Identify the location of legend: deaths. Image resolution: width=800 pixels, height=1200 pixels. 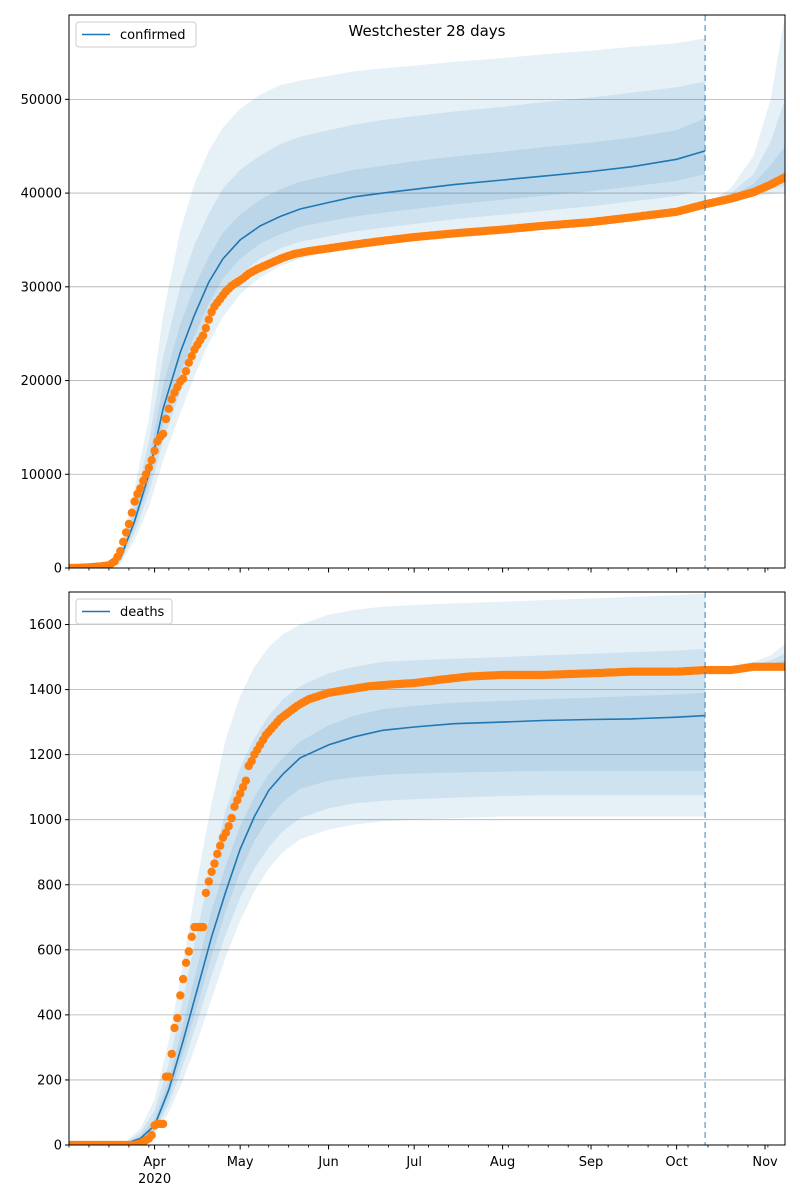
(124, 611).